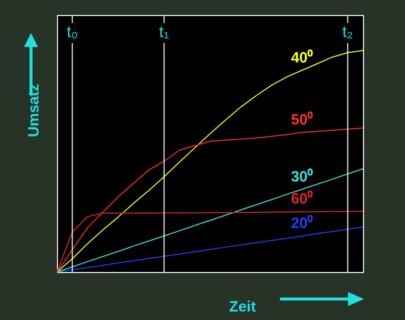  I want to click on series-label: 30⁰, so click(302, 176).